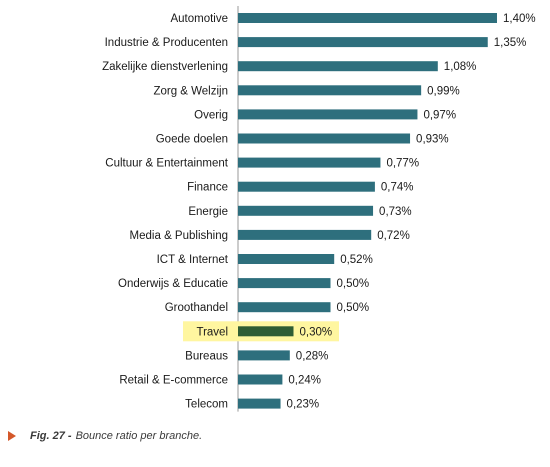  What do you see at coordinates (402, 164) in the screenshot?
I see `value-label: 0,77%` at bounding box center [402, 164].